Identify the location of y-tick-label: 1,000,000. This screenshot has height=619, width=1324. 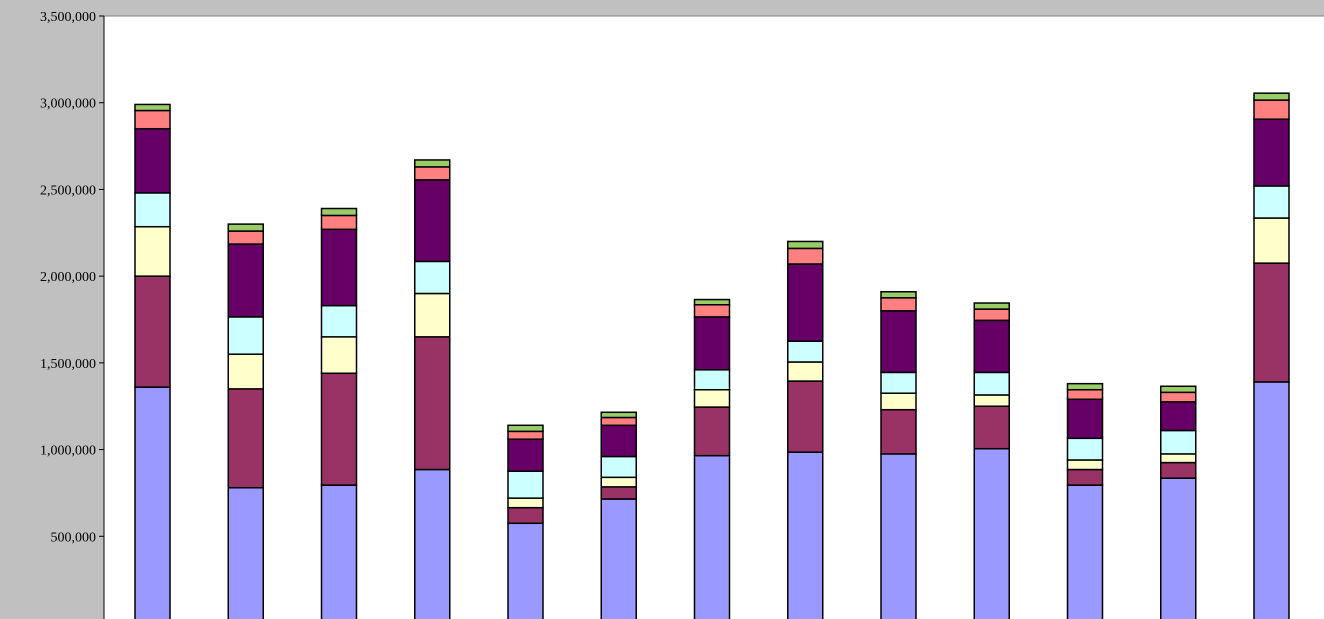
(68, 451).